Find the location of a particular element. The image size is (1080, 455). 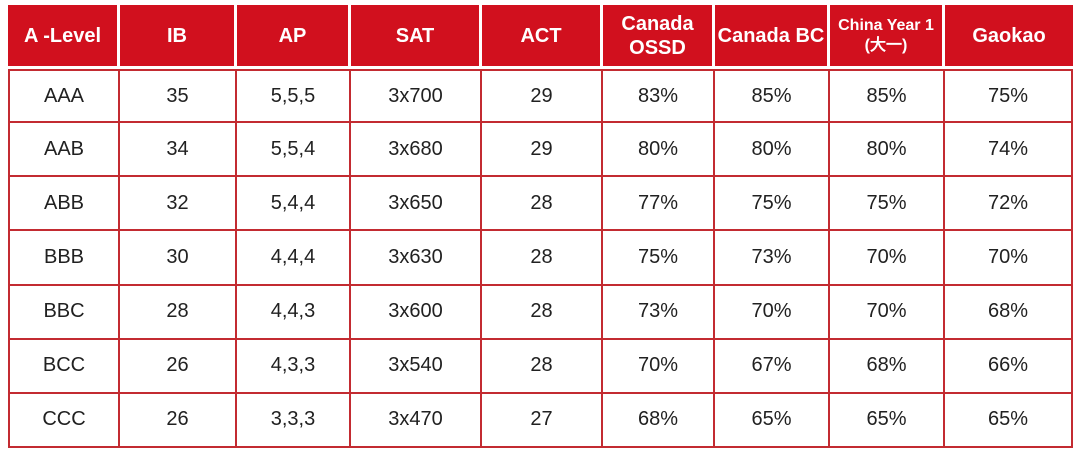

cell-a-level: CCC is located at coordinates (64, 420).